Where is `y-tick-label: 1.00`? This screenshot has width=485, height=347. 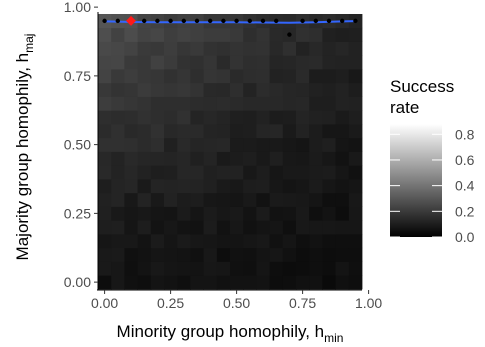
y-tick-label: 1.00 is located at coordinates (77, 7).